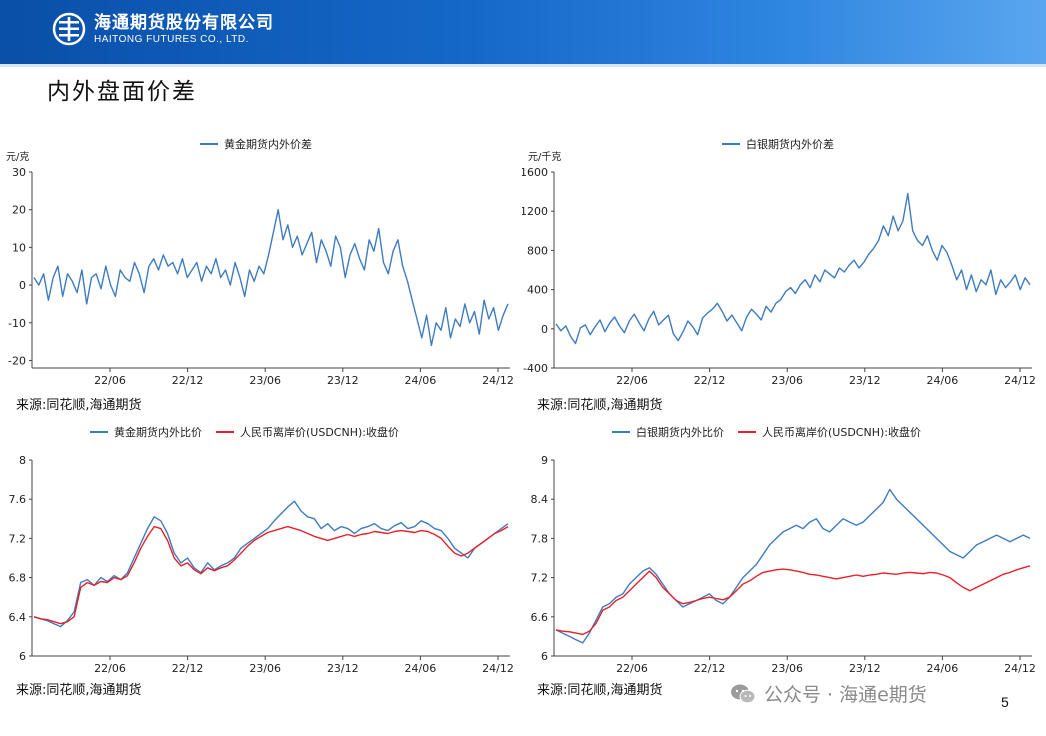  Describe the element at coordinates (69, 29) in the screenshot. I see `haitong-logo-icon` at that location.